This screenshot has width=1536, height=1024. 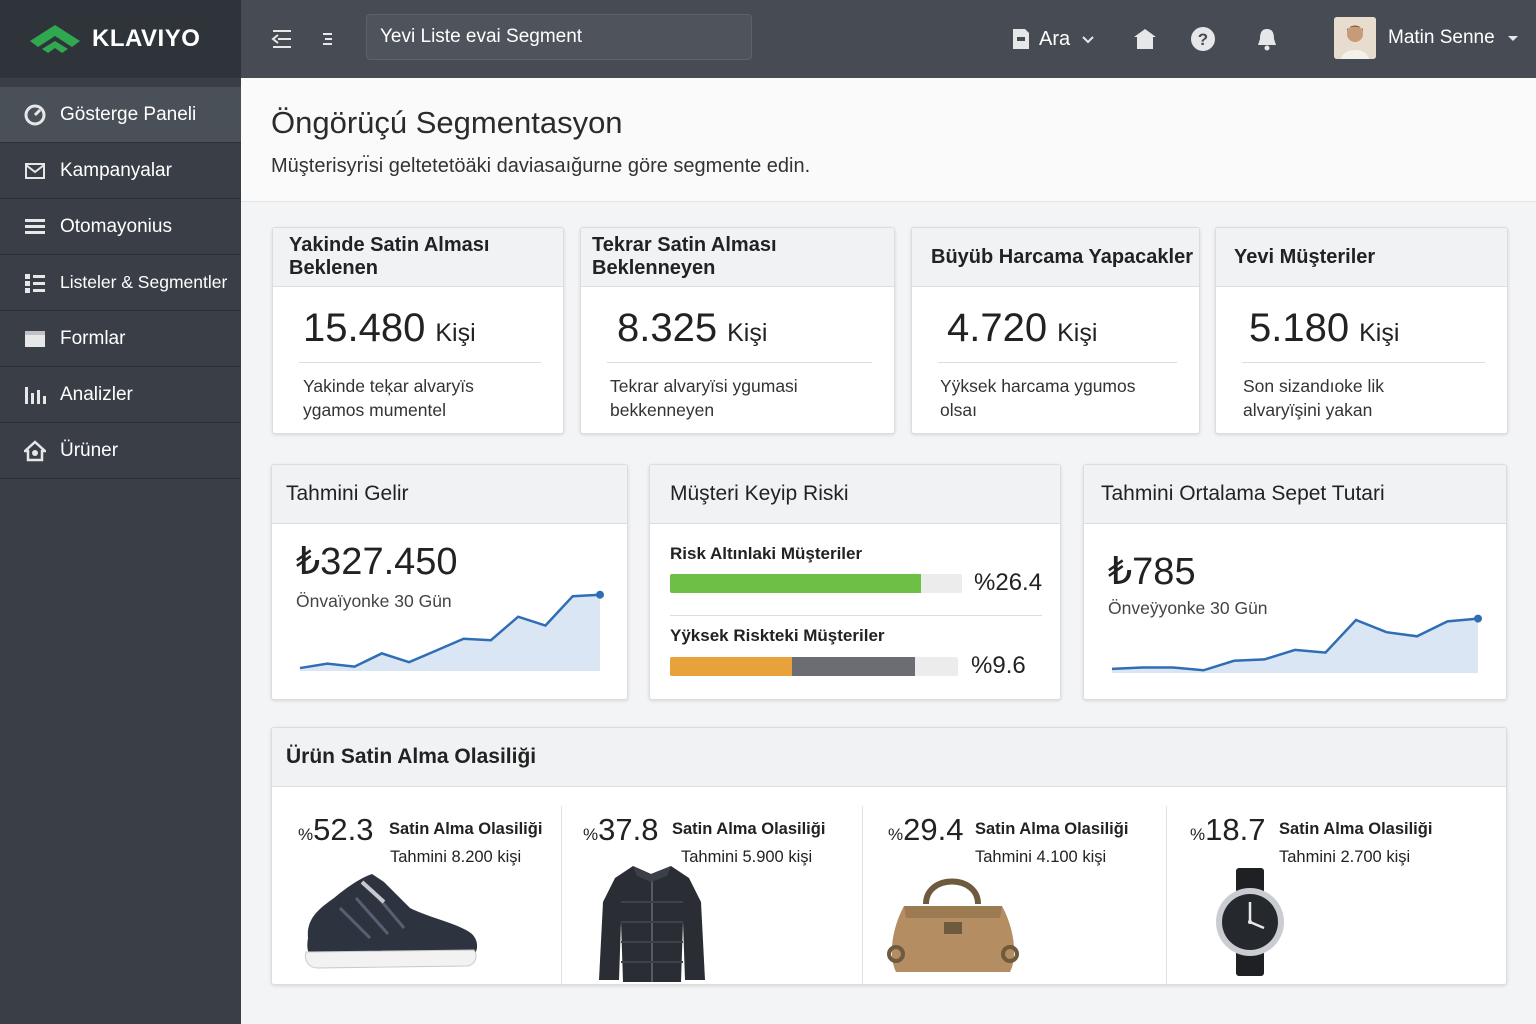 What do you see at coordinates (667, 328) in the screenshot?
I see `segment-number: 8.325` at bounding box center [667, 328].